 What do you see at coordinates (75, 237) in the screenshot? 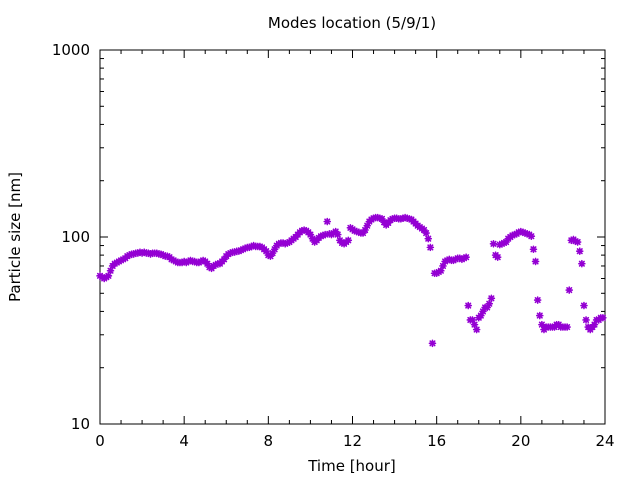
I see `y-tick-label: 100` at bounding box center [75, 237].